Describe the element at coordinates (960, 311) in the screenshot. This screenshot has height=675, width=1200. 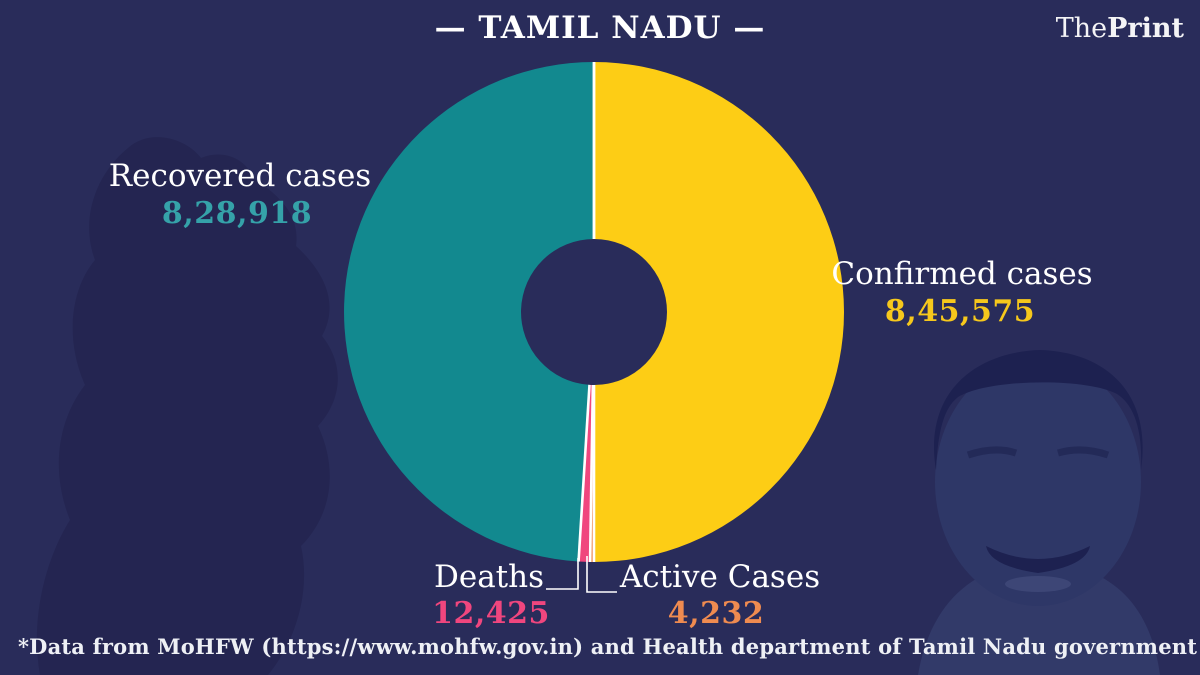
I see `confirmed-cases-value: 8,45,575` at that location.